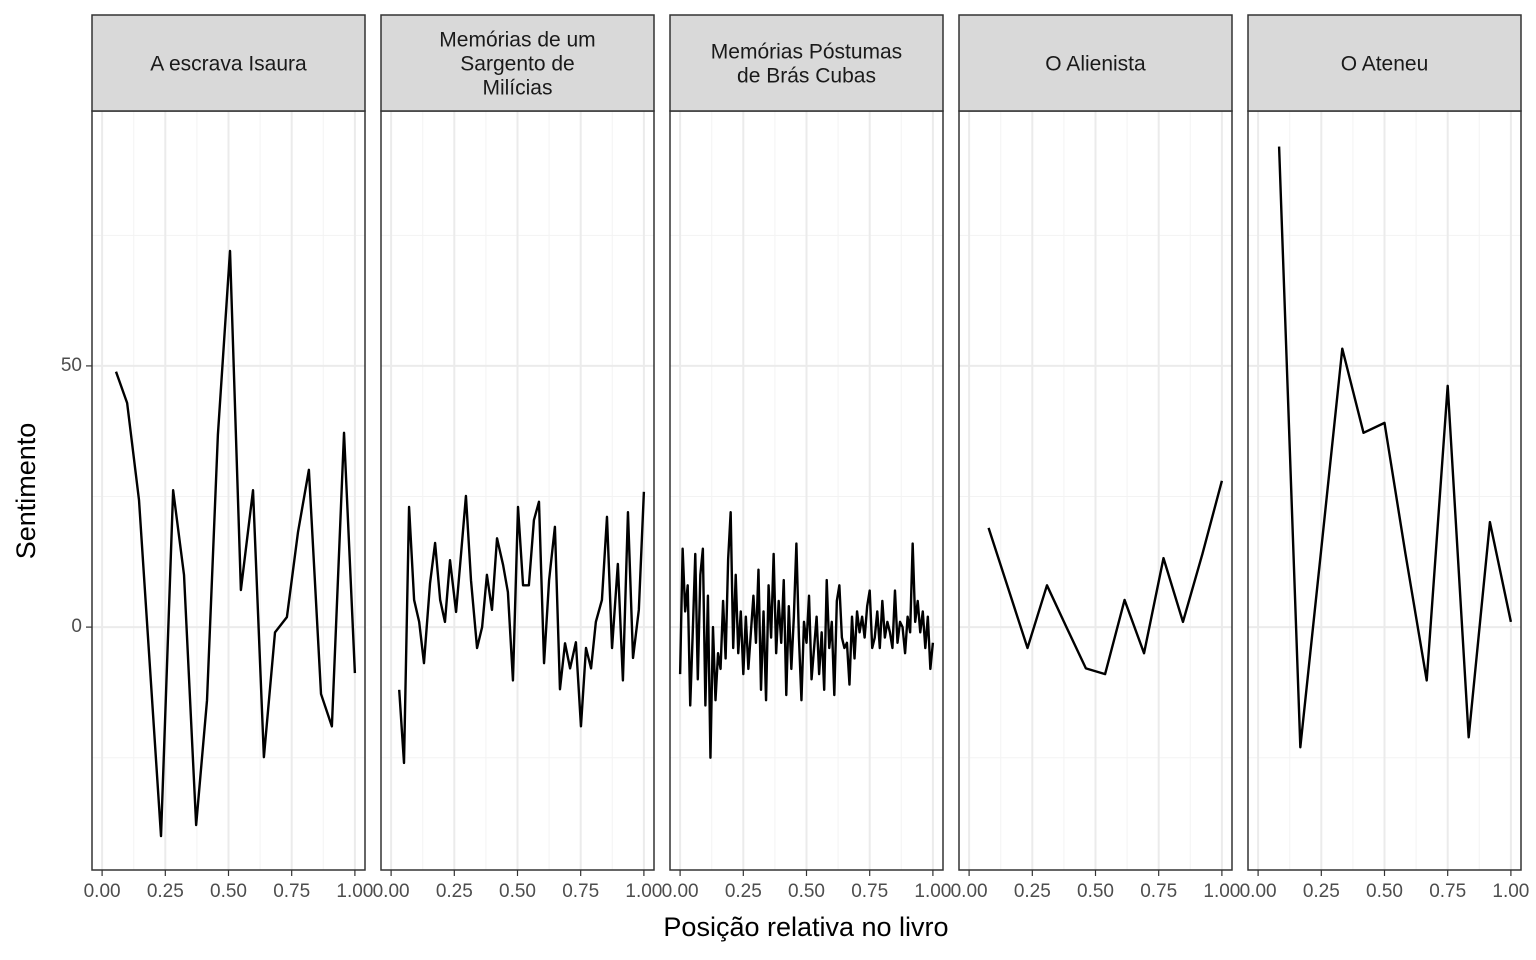 The image size is (1536, 960). What do you see at coordinates (805, 927) in the screenshot?
I see `x-axis-title: Posição relativa no livro` at bounding box center [805, 927].